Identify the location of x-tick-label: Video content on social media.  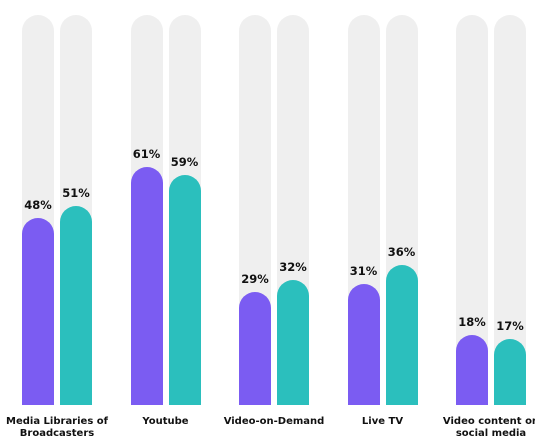
(488, 427).